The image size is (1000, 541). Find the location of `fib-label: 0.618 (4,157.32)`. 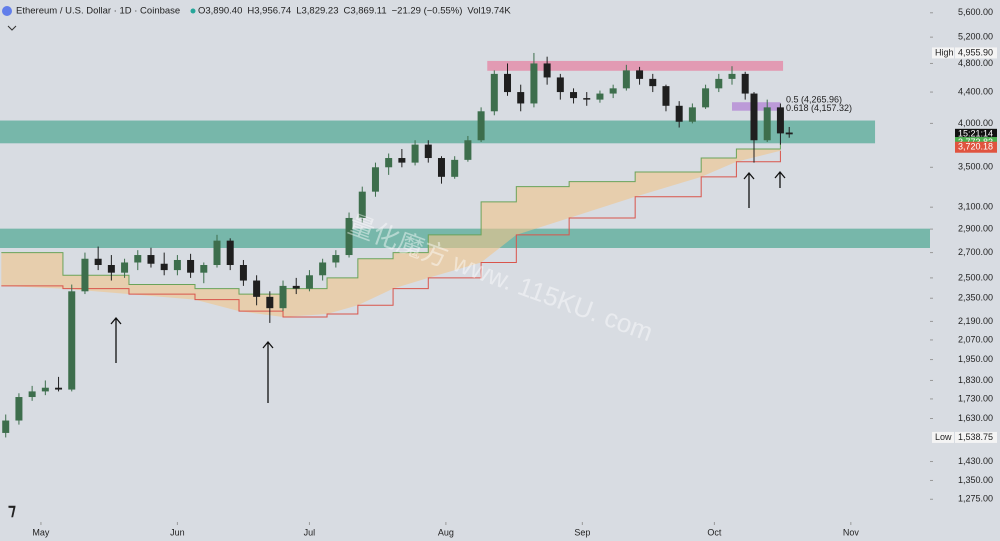

fib-label: 0.618 (4,157.32) is located at coordinates (819, 108).